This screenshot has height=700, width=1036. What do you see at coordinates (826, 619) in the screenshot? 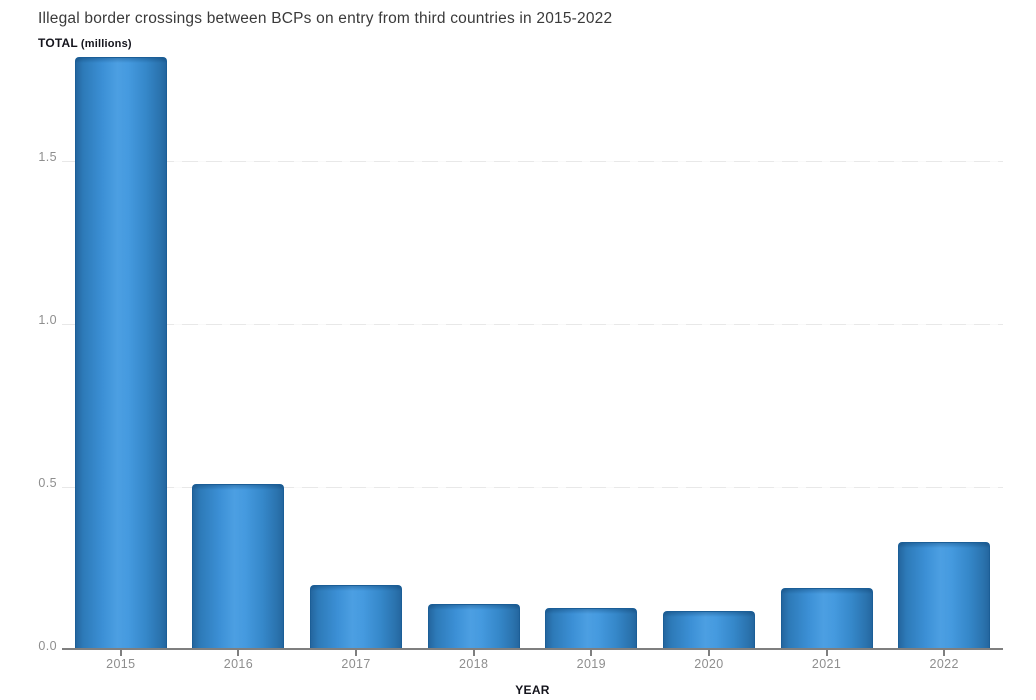
I see `bar-2021` at bounding box center [826, 619].